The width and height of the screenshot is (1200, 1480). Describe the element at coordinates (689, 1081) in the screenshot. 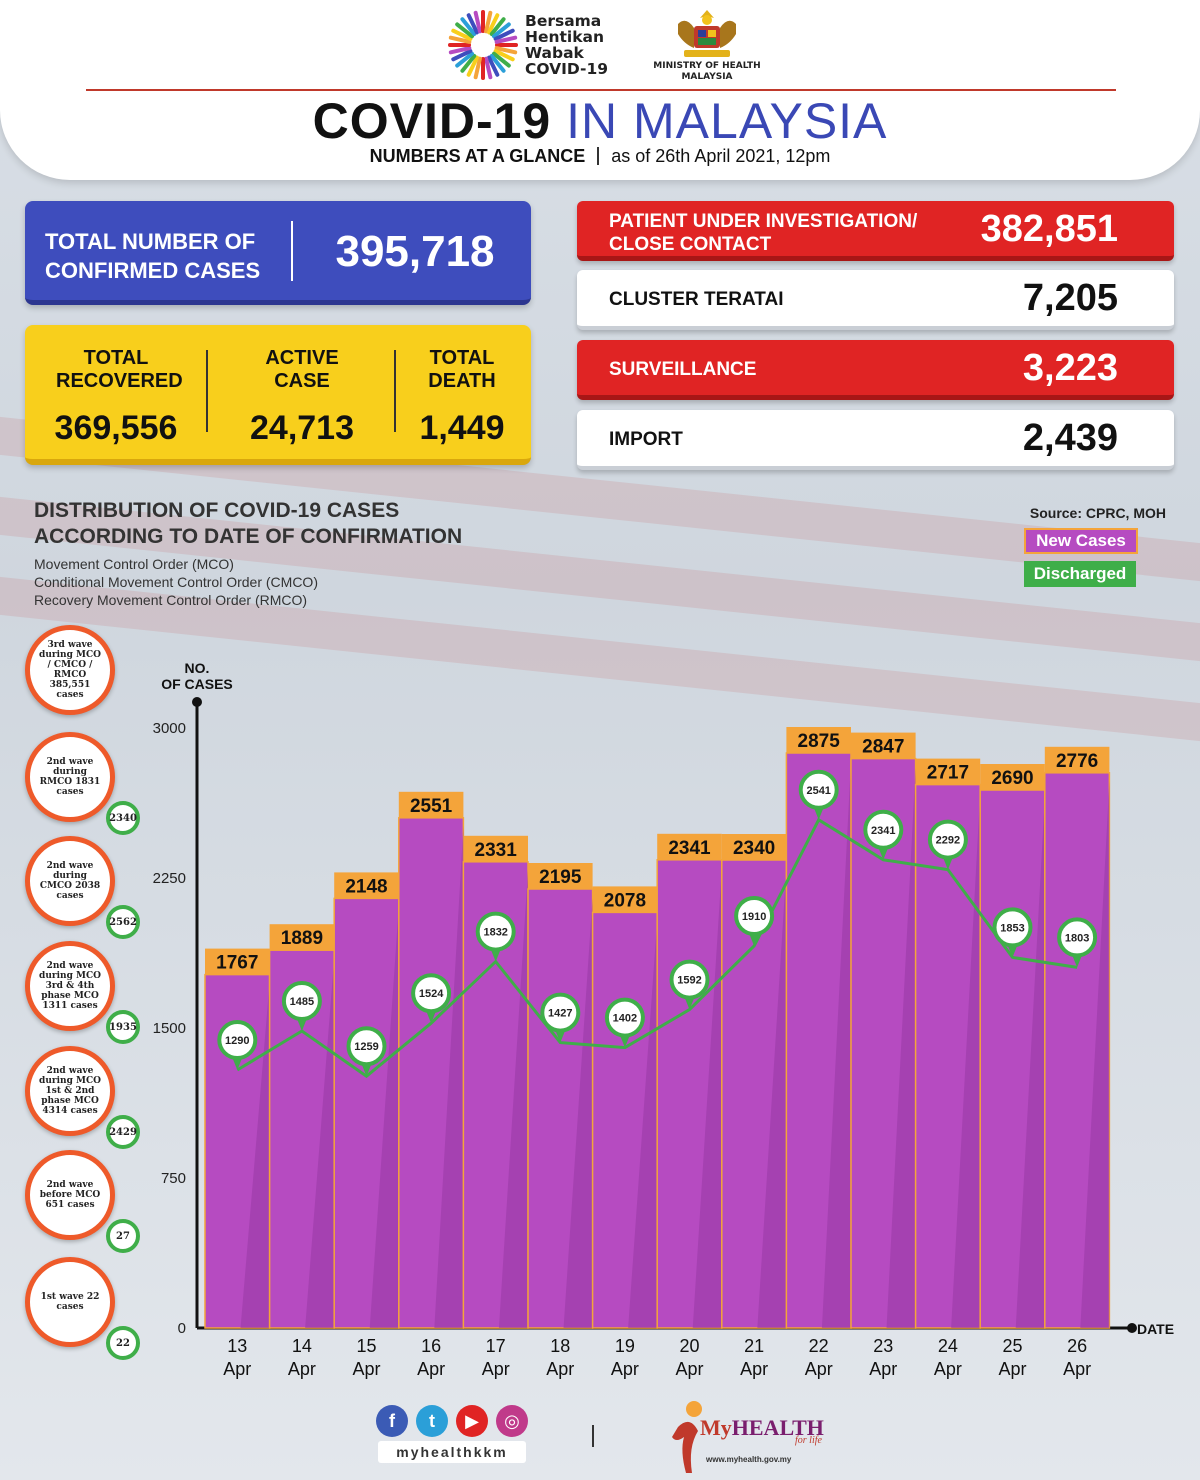

I see `bar-group: 2341` at that location.